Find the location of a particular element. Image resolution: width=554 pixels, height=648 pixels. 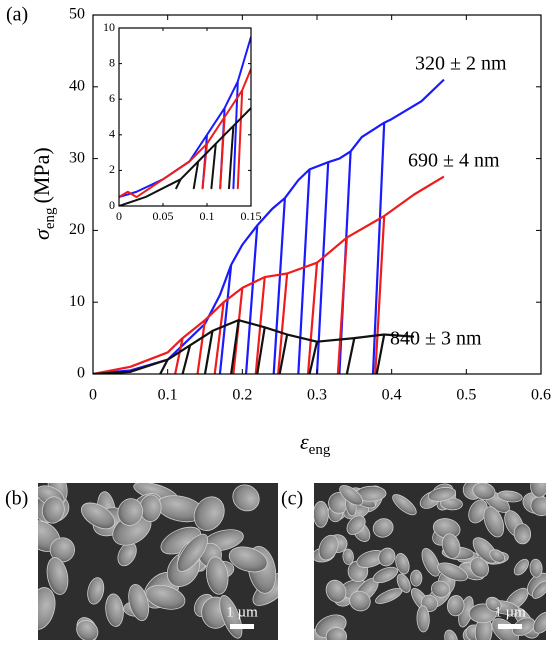

inset-chart: 0 0.05 0.1 0.15 0 2 4 6 8 10 is located at coordinates (182, 121).